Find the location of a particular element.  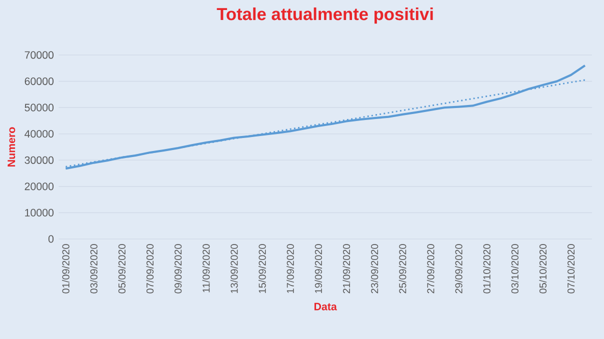

x-tick-label: 27/09/2020 is located at coordinates (430, 269).